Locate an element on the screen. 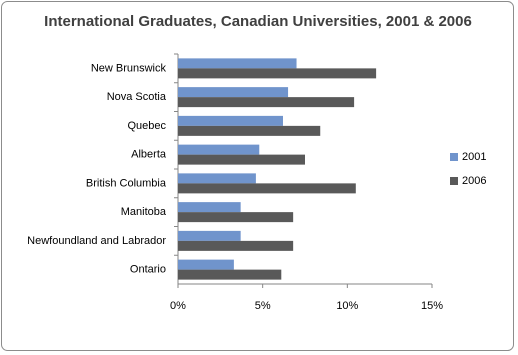 This screenshot has width=518, height=355. y-tick-label: Nova Scotia is located at coordinates (137, 97).